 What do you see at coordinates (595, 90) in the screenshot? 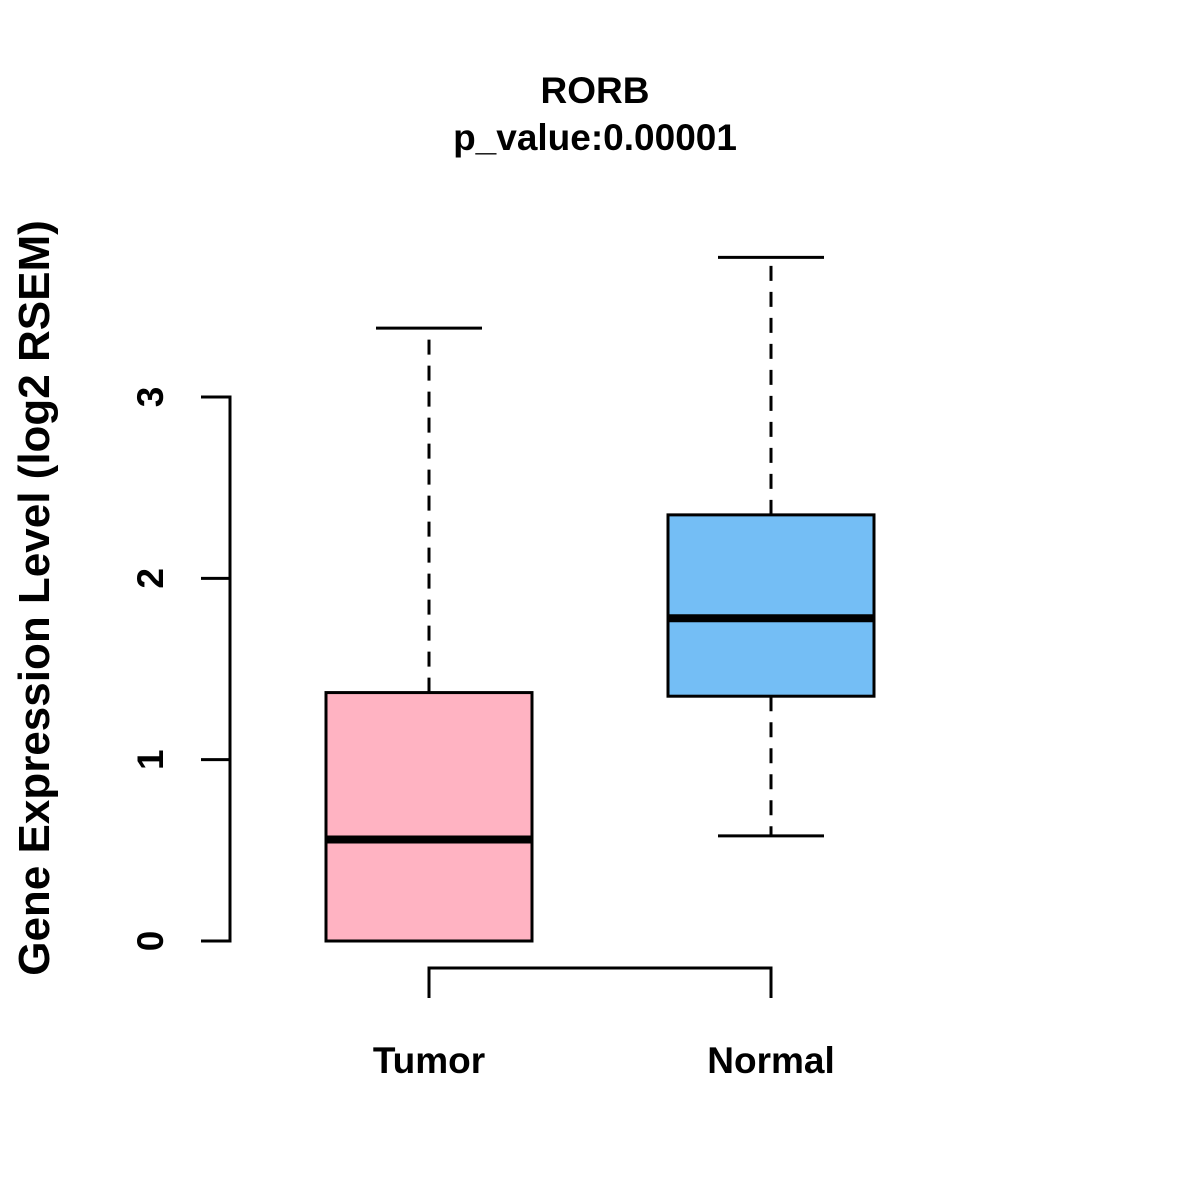
I see `plot-title: RORB` at bounding box center [595, 90].